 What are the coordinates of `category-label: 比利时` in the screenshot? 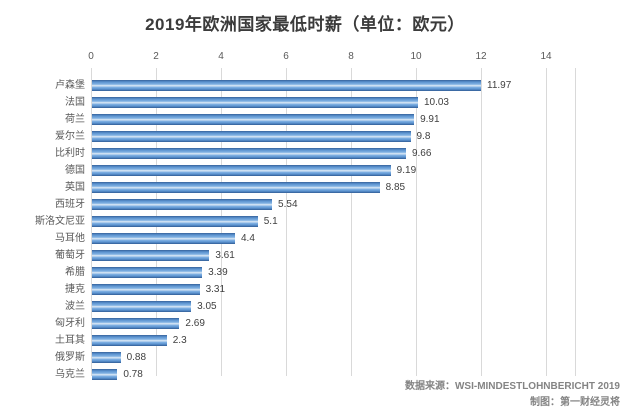 It's located at (70, 153).